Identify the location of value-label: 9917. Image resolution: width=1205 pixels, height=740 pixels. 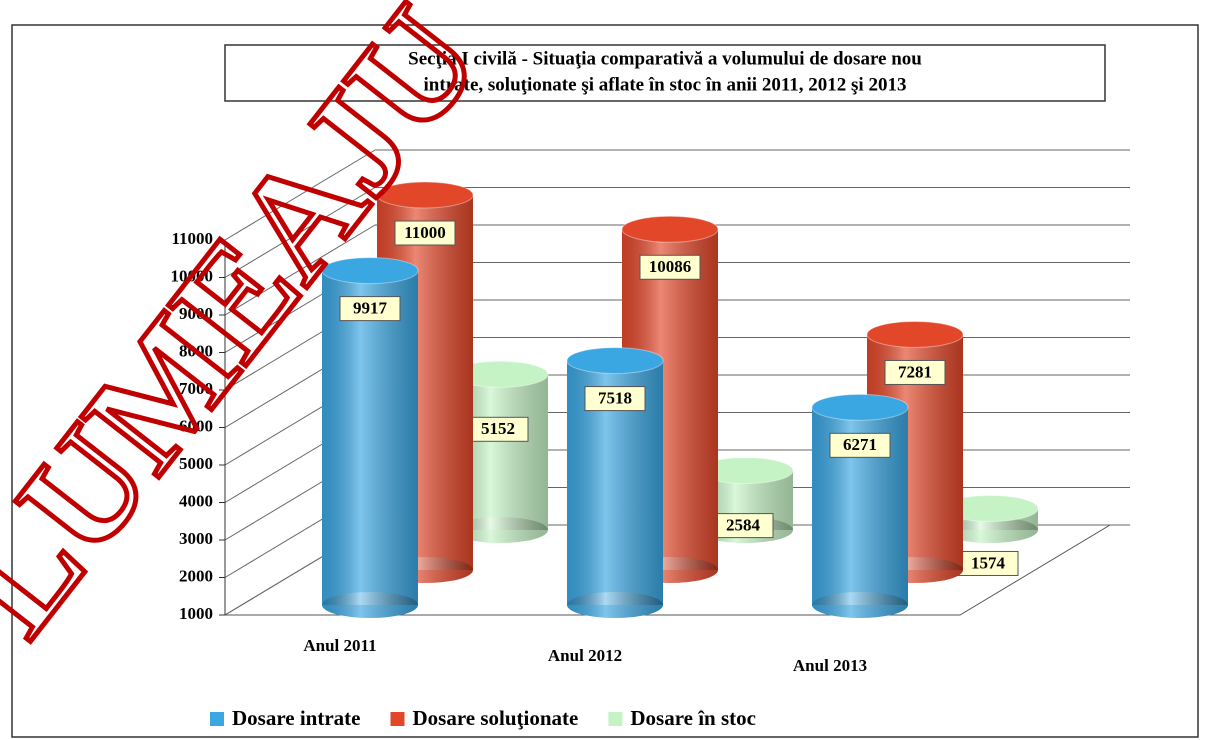
(370, 308).